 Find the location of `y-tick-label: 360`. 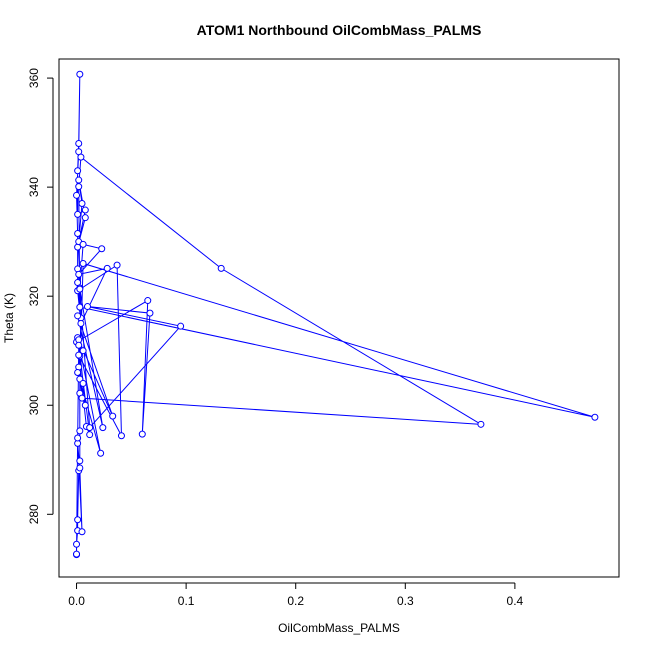

y-tick-label: 360 is located at coordinates (34, 78).